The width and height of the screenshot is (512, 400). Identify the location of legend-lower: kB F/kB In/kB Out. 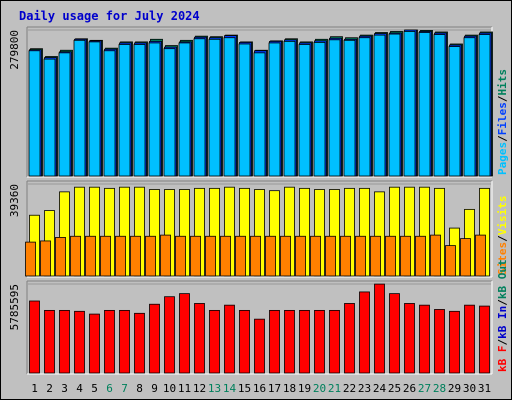
(502, 315).